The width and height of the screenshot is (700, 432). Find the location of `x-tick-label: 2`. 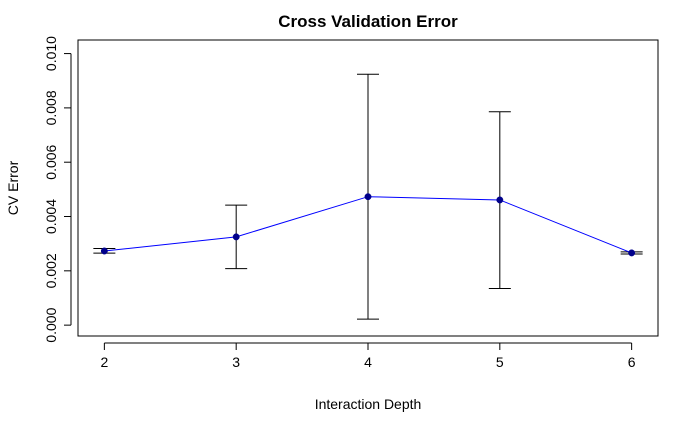

x-tick-label: 2 is located at coordinates (104, 362).